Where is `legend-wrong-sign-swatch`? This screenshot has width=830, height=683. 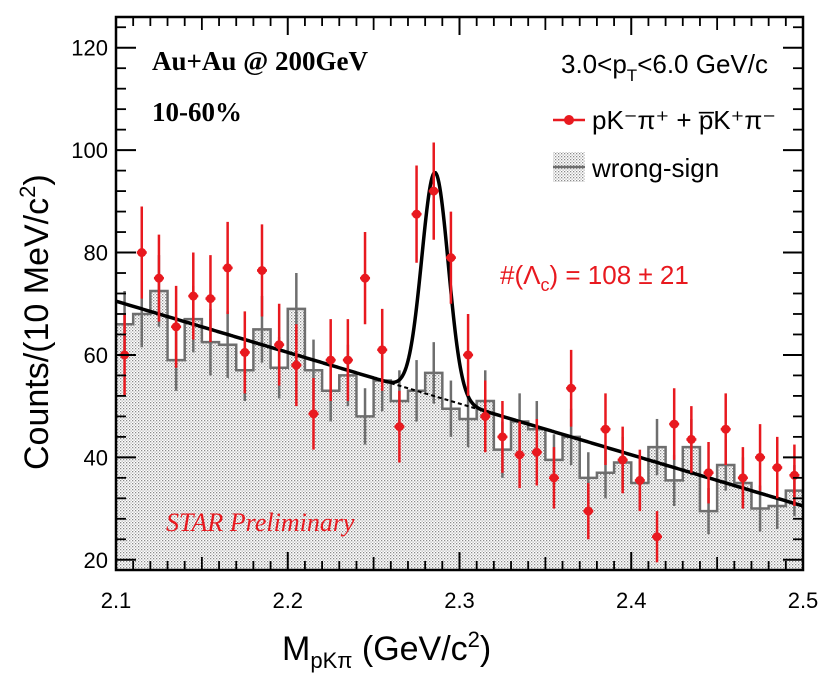 legend-wrong-sign-swatch is located at coordinates (569, 167).